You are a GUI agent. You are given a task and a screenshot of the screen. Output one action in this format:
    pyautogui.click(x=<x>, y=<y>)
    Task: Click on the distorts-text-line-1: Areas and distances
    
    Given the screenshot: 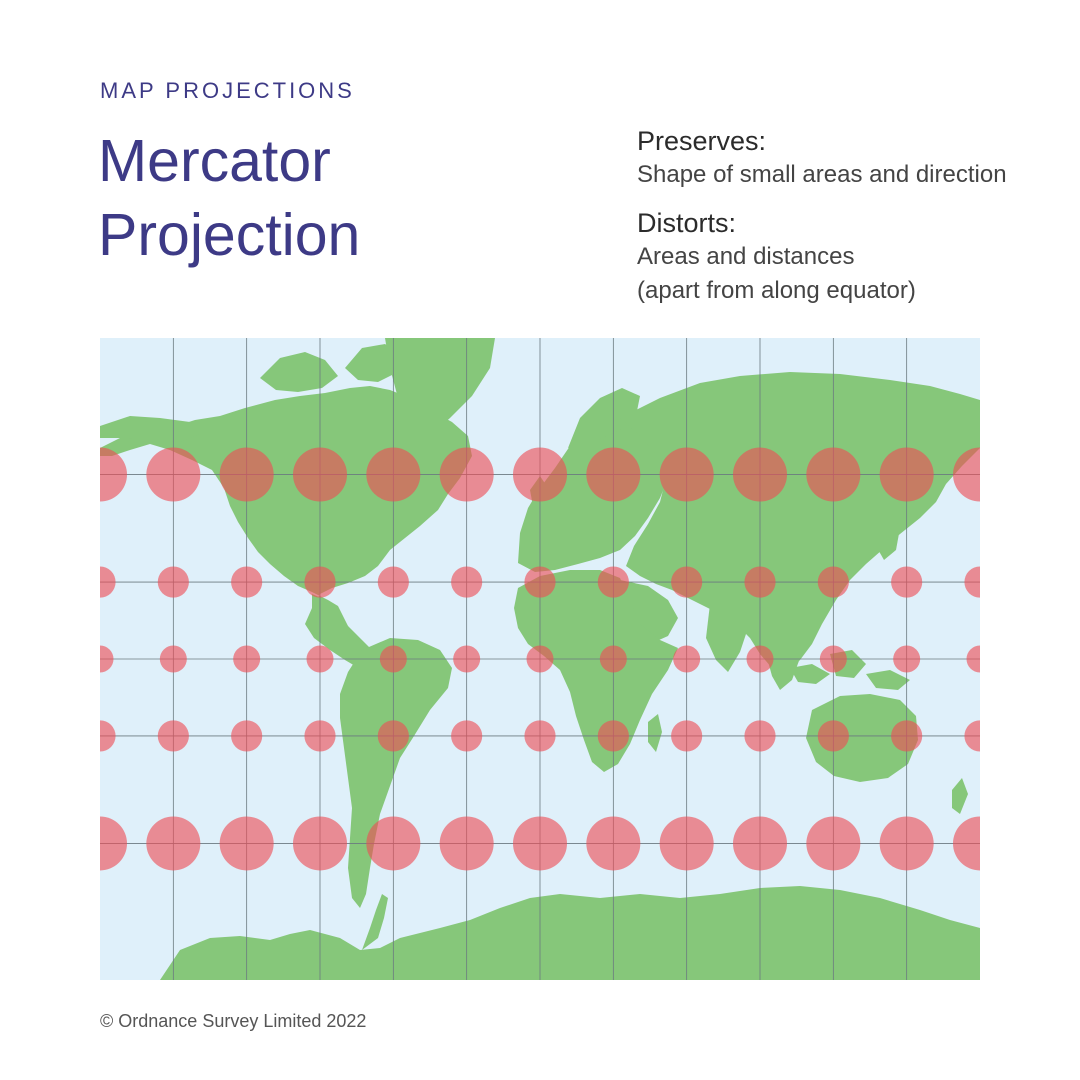 What is the action you would take?
    pyautogui.click(x=746, y=256)
    